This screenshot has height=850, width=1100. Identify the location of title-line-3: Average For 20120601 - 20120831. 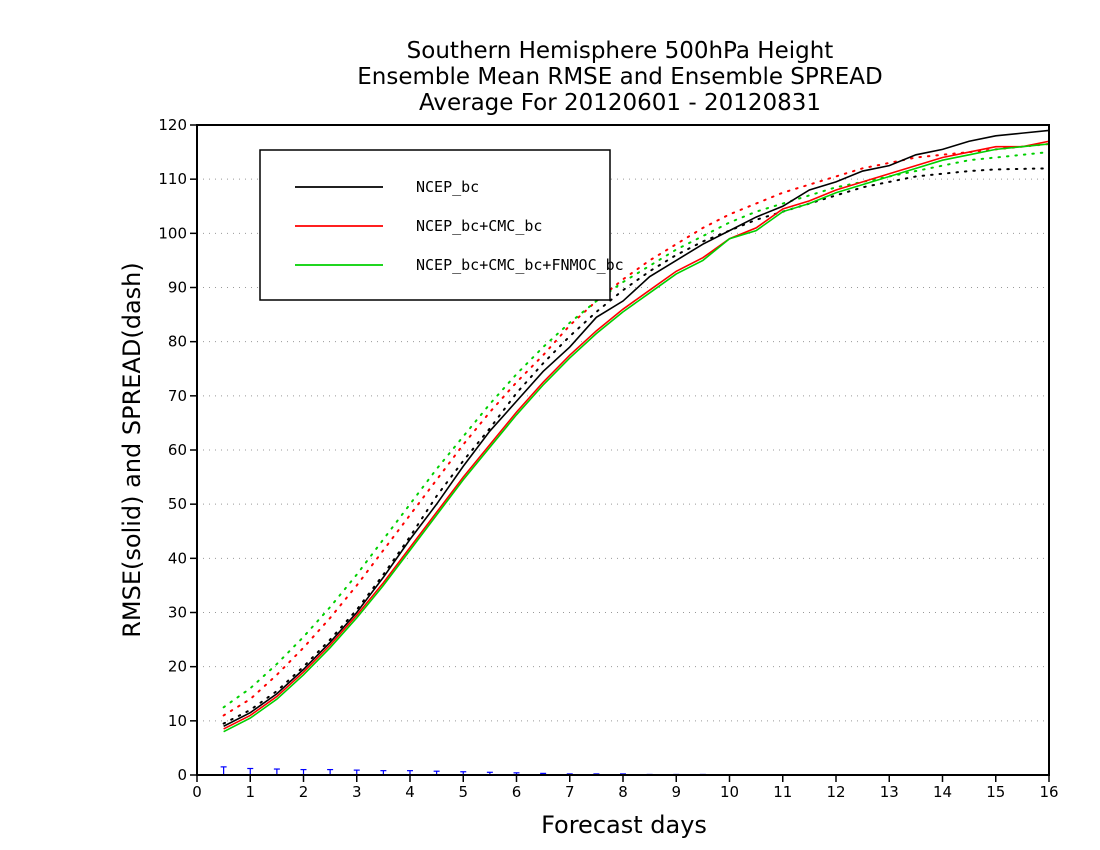
(620, 103).